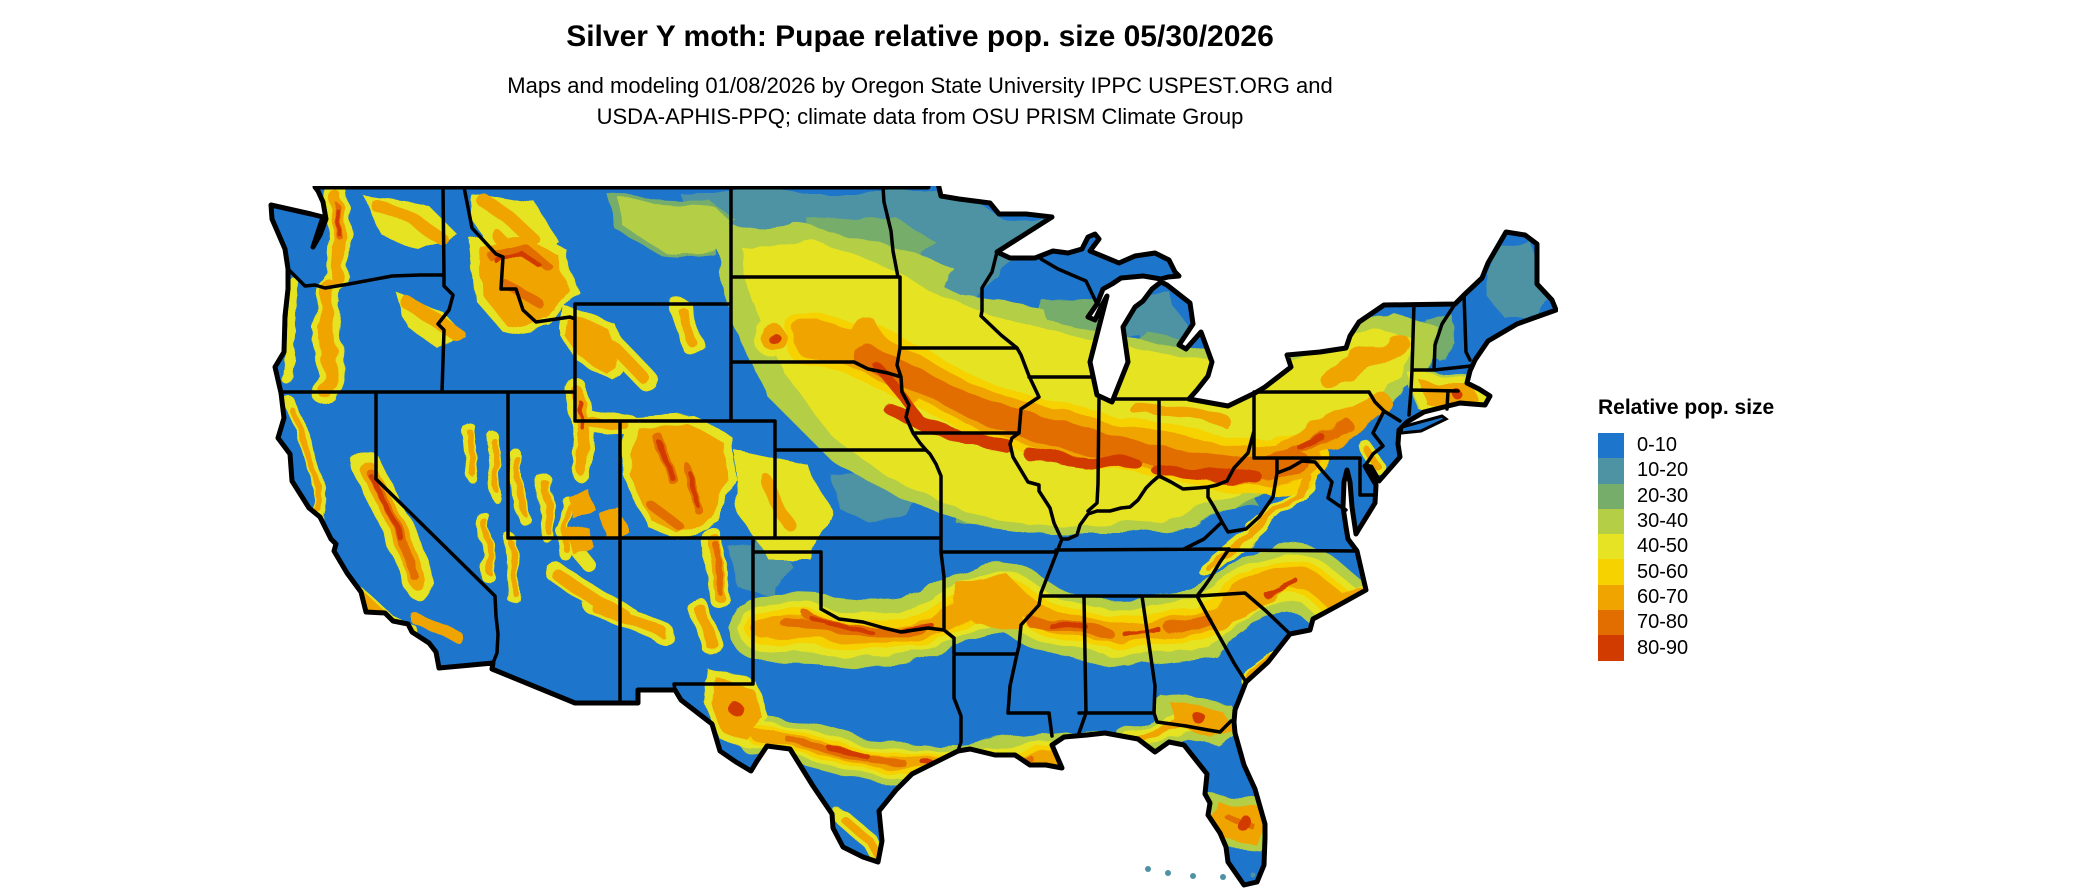  What do you see at coordinates (1663, 622) in the screenshot?
I see `legend-label: 70-80` at bounding box center [1663, 622].